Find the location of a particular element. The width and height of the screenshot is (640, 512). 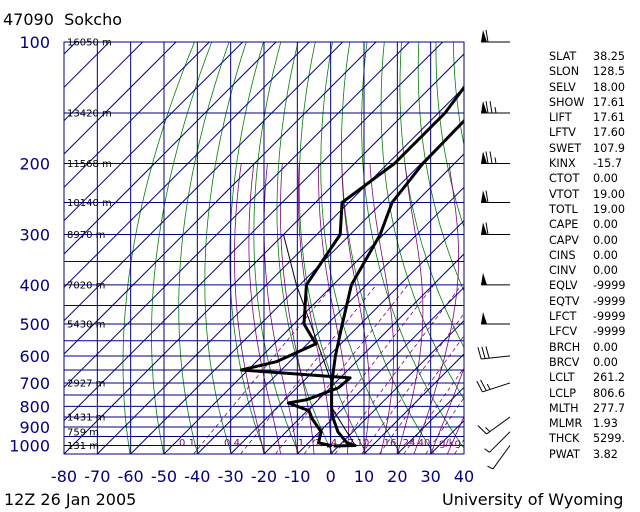

pressure-tick-label: 100 is located at coordinates (34, 42).